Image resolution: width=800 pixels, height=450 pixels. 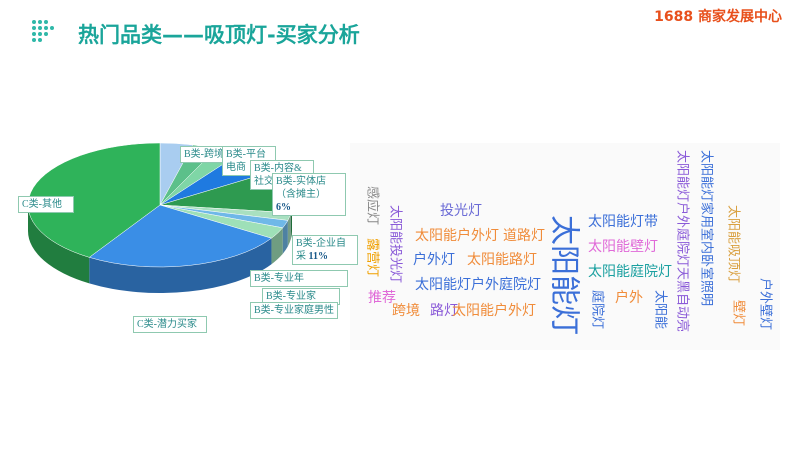 What do you see at coordinates (372, 257) in the screenshot?
I see `word: 露营灯` at bounding box center [372, 257].